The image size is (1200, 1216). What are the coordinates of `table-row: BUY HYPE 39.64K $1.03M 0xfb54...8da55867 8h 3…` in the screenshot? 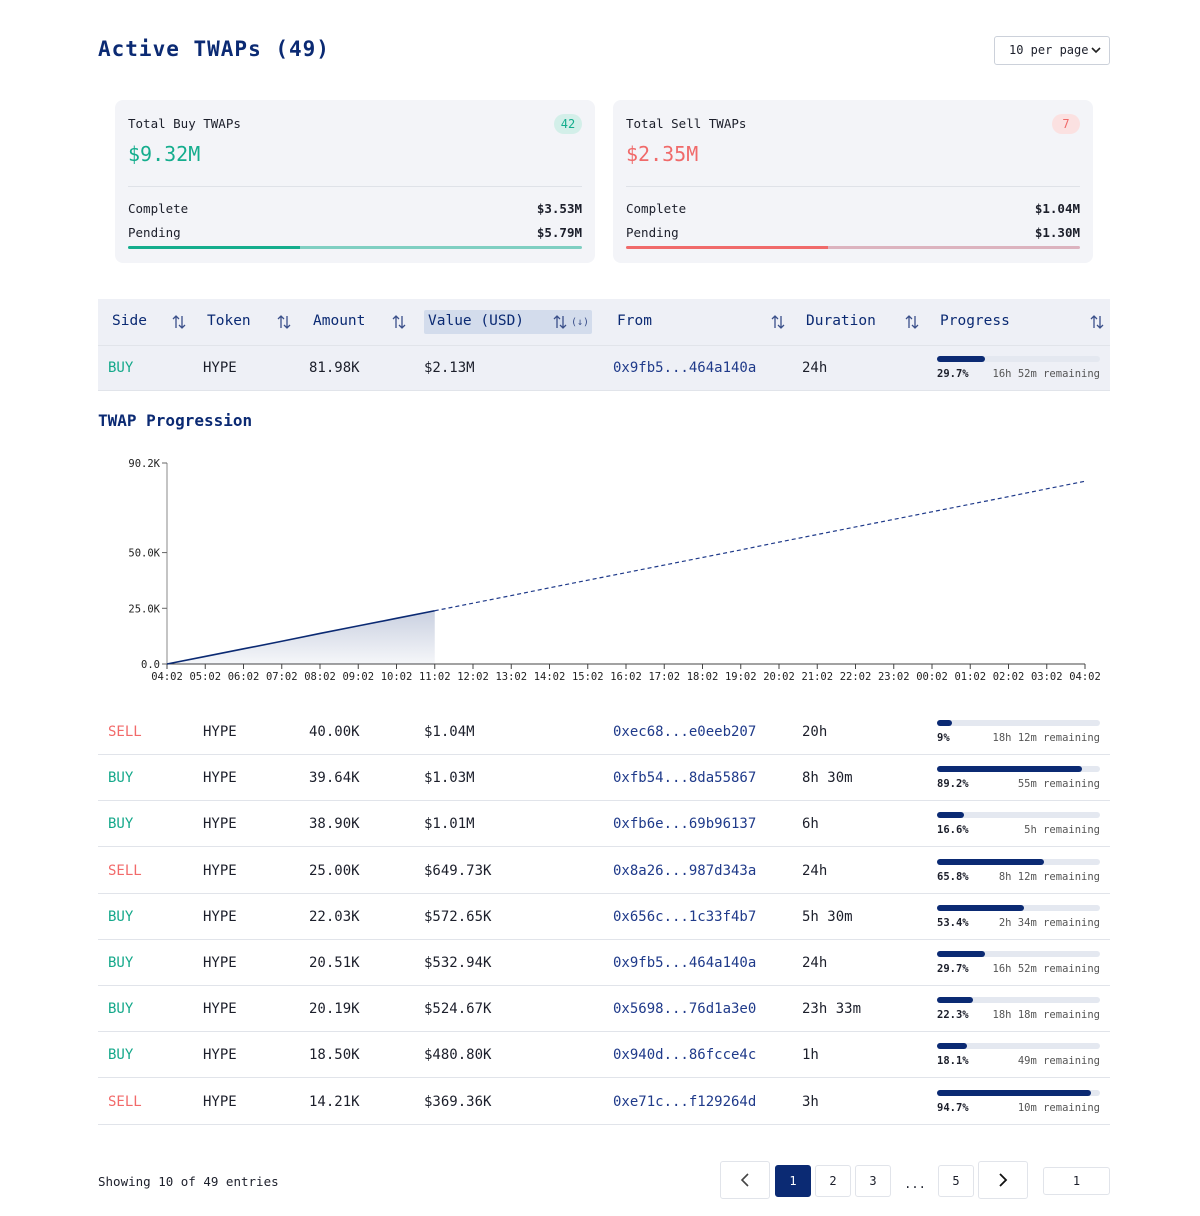 It's located at (600, 778).